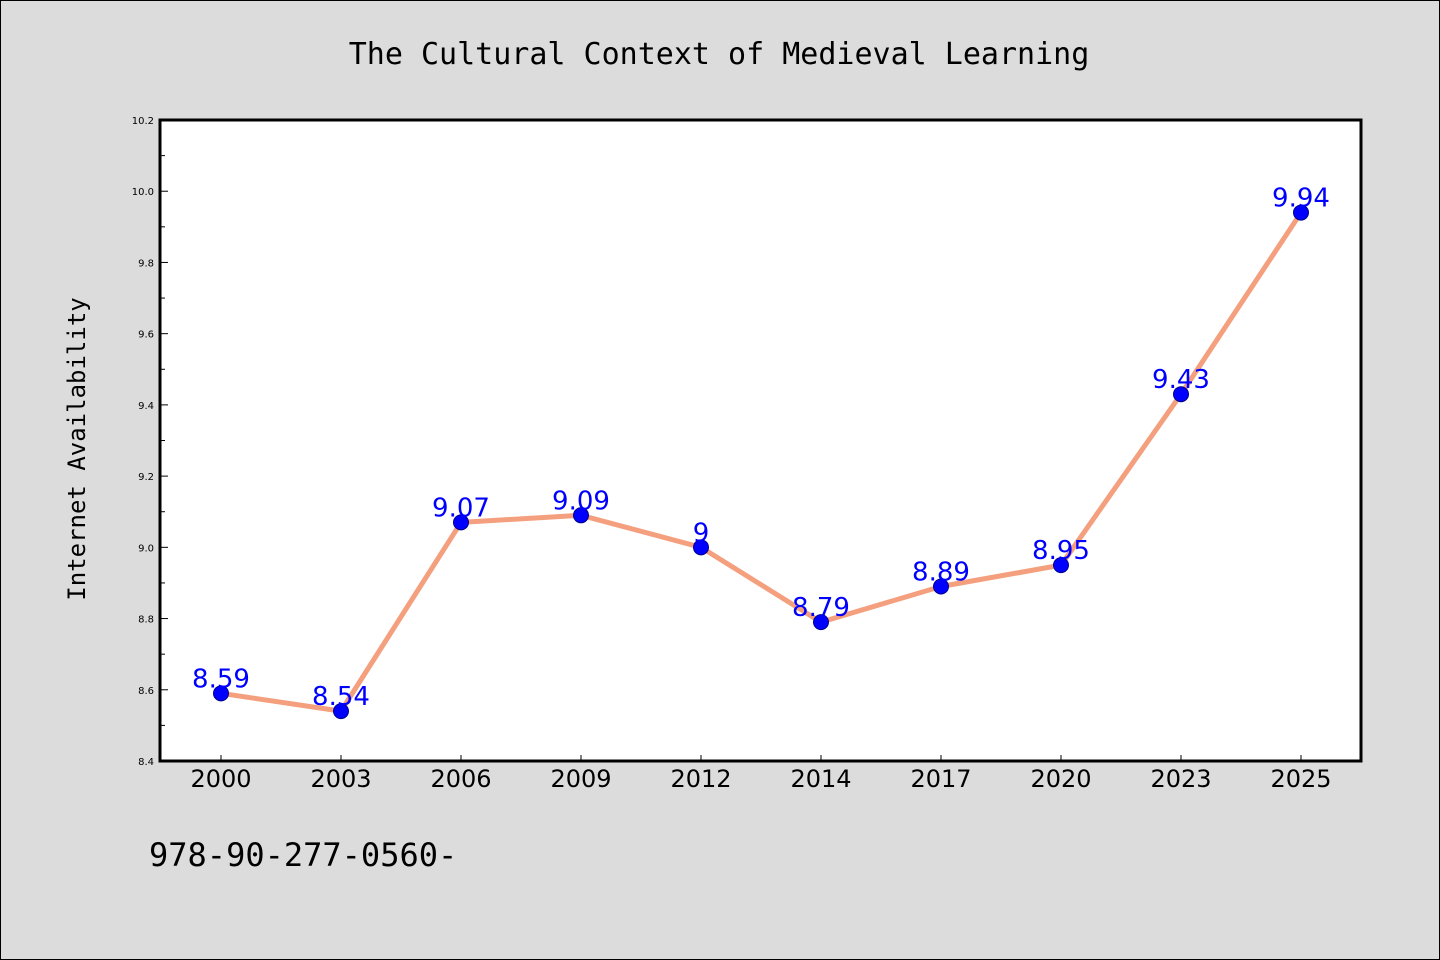 This screenshot has width=1440, height=960. What do you see at coordinates (701, 533) in the screenshot?
I see `data-label: 9` at bounding box center [701, 533].